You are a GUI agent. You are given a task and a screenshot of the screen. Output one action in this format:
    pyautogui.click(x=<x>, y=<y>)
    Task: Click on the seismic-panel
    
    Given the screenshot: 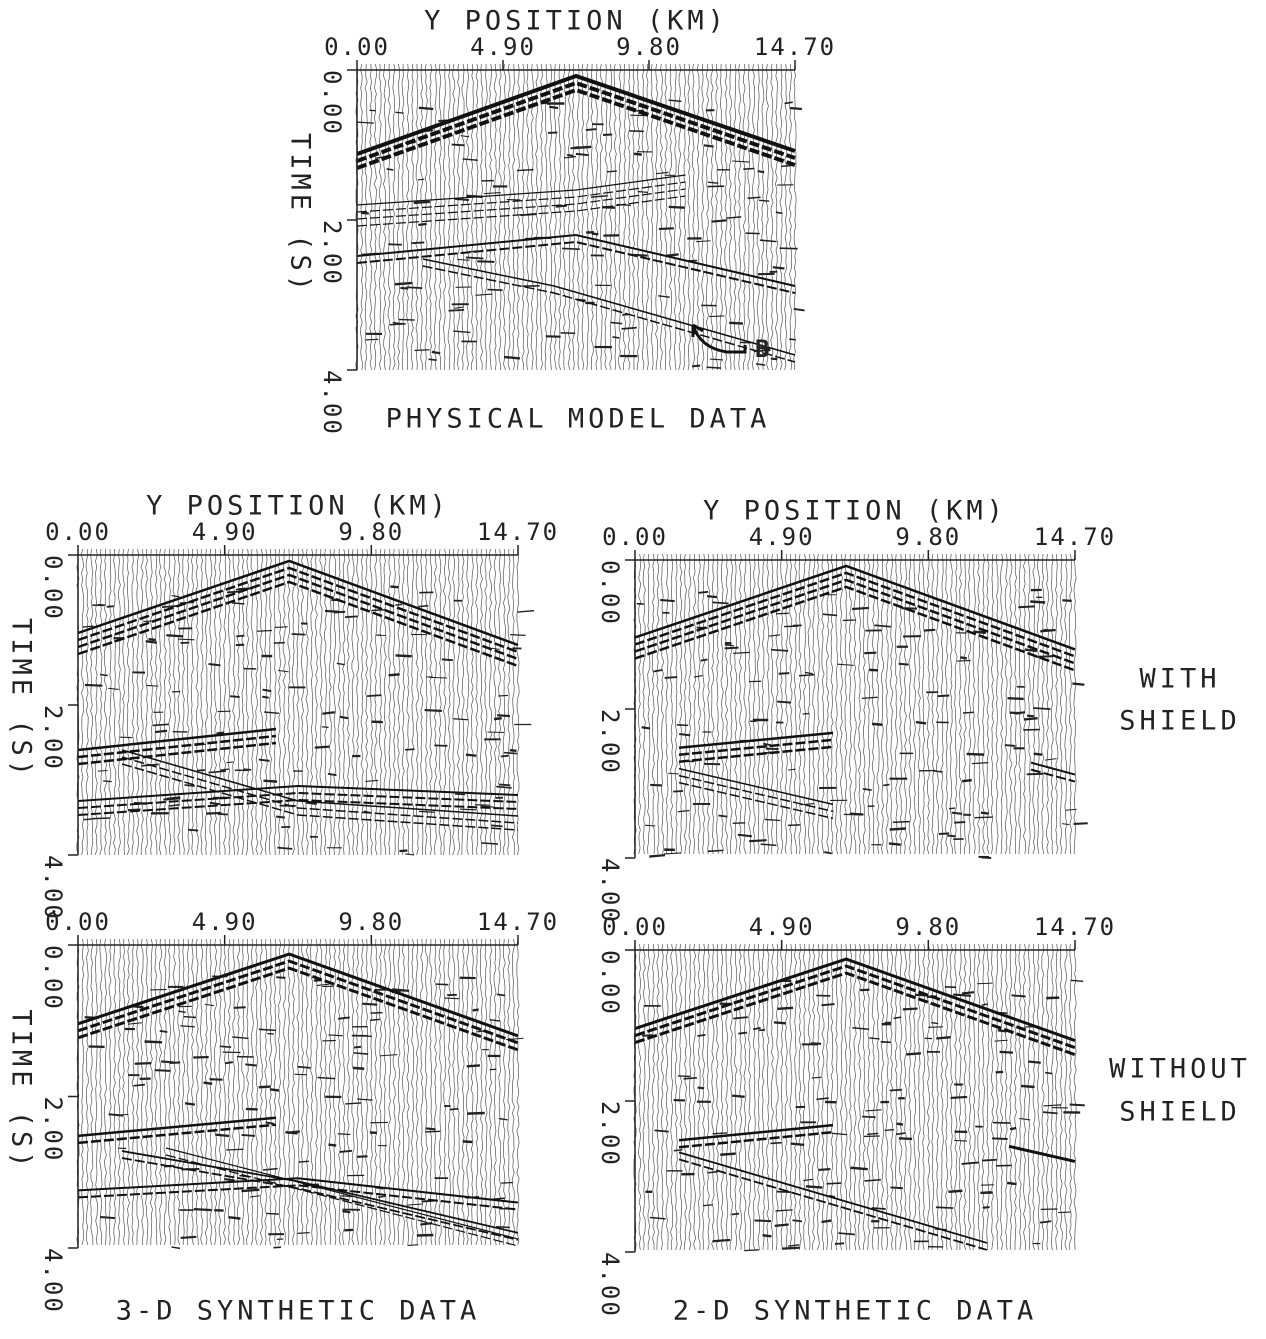 What is the action you would take?
    pyautogui.click(x=580, y=217)
    